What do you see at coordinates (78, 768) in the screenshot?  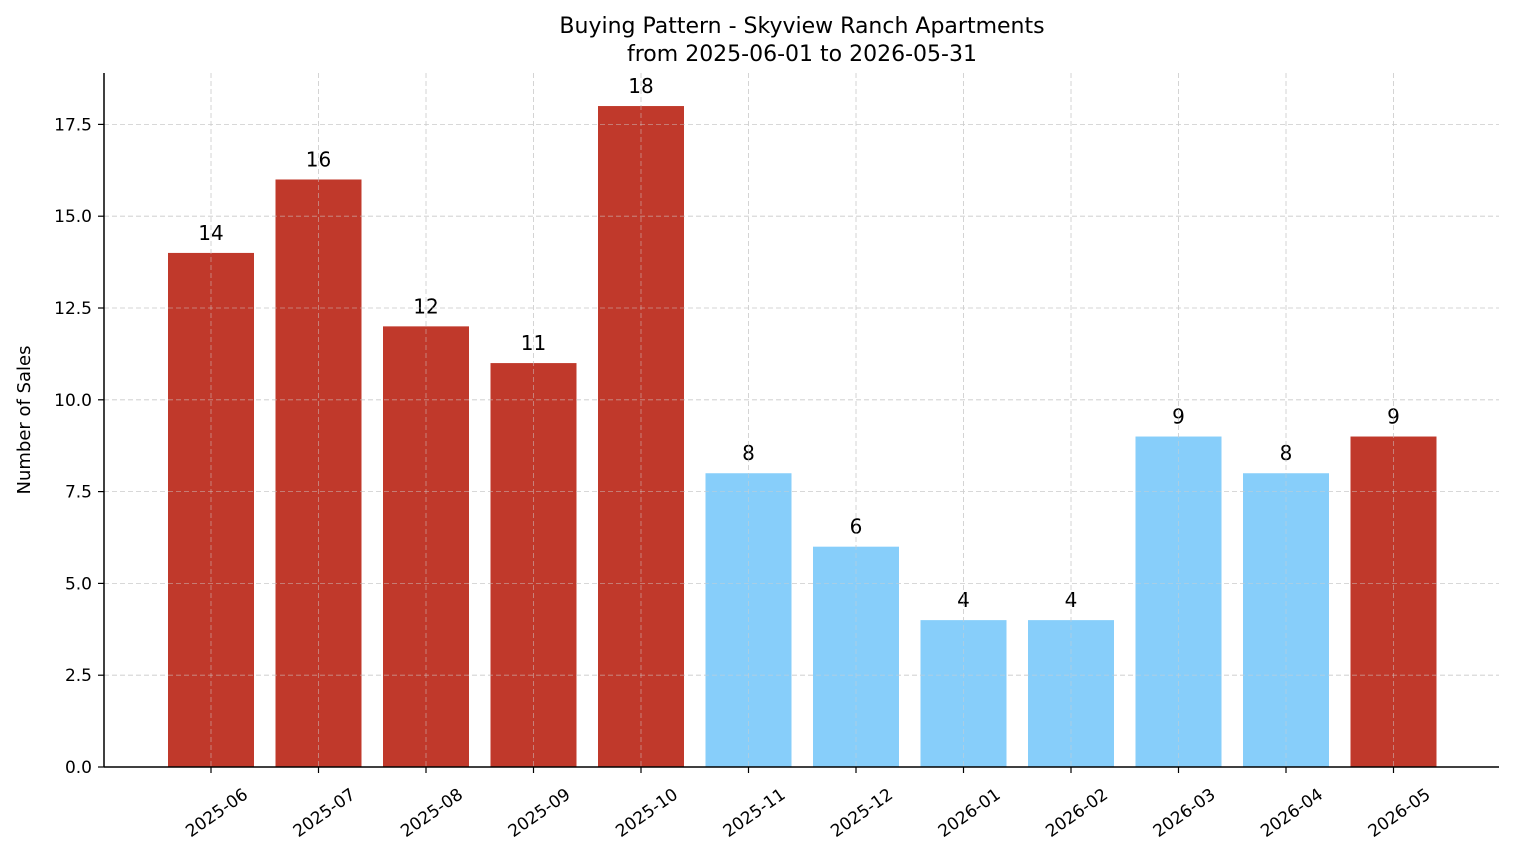 I see `y-tick-label: 0.0` at bounding box center [78, 768].